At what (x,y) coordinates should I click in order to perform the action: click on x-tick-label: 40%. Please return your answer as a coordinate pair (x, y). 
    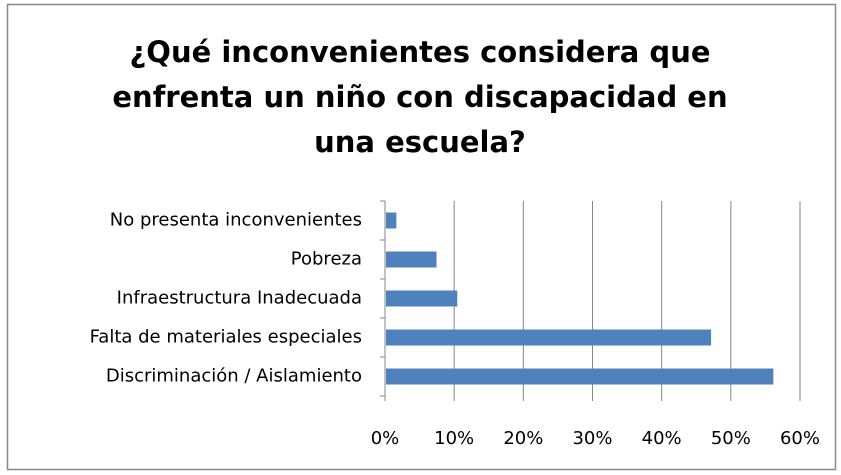
    Looking at the image, I should click on (662, 438).